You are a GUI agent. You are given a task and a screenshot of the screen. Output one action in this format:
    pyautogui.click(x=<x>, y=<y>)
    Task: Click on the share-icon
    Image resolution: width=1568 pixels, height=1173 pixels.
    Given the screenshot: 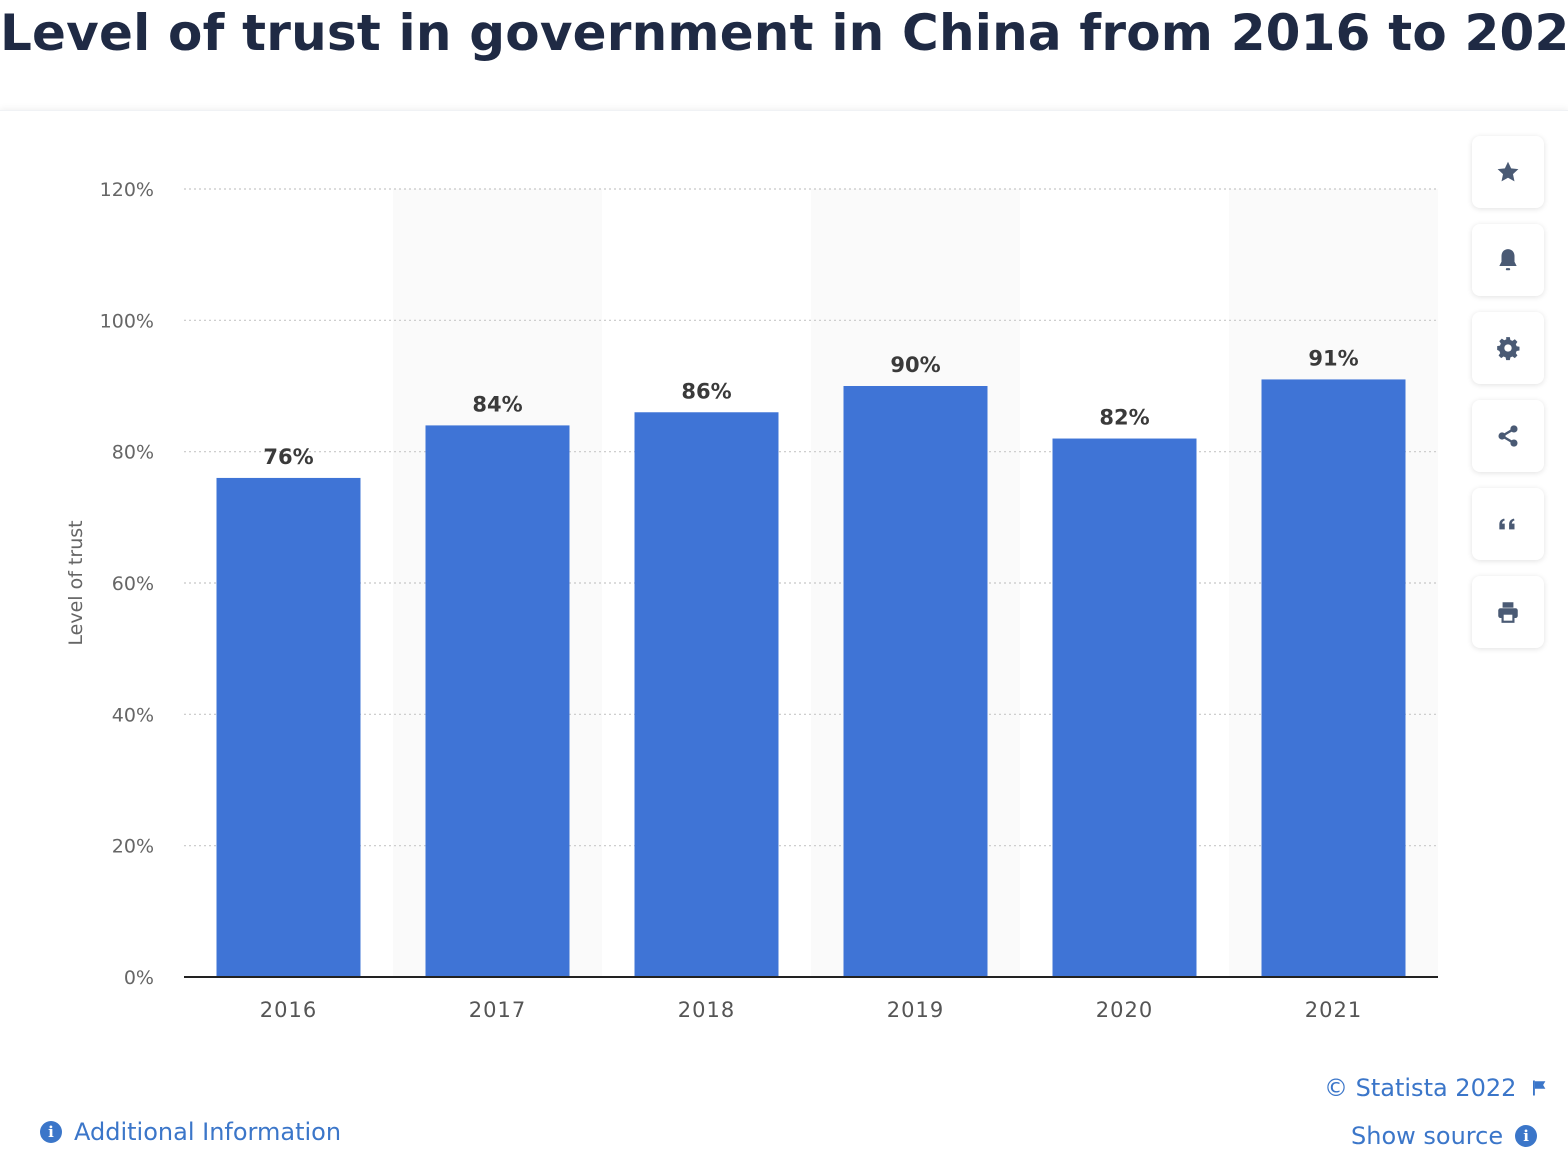 What is the action you would take?
    pyautogui.click(x=1508, y=436)
    